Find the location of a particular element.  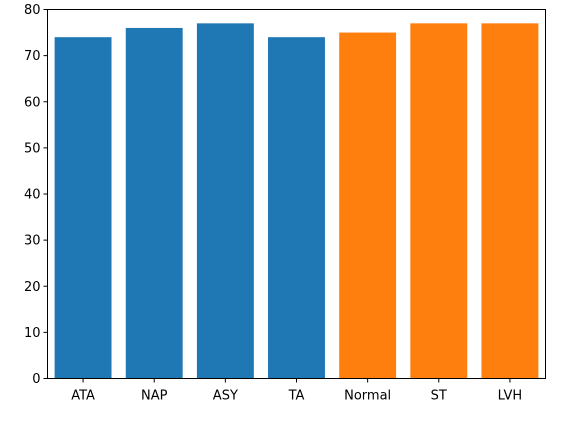

x-tick-label: LVH is located at coordinates (510, 396).